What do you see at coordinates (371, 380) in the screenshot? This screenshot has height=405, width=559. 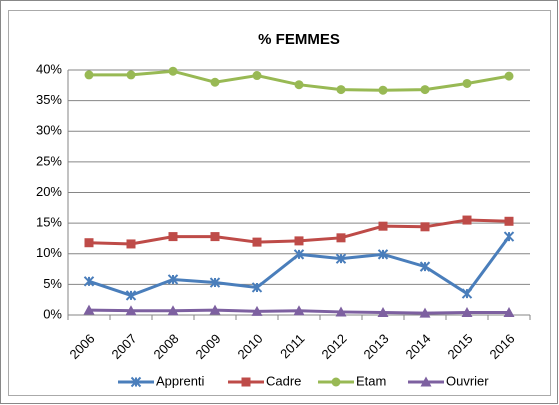 I see `legend-label: Etam` at bounding box center [371, 380].